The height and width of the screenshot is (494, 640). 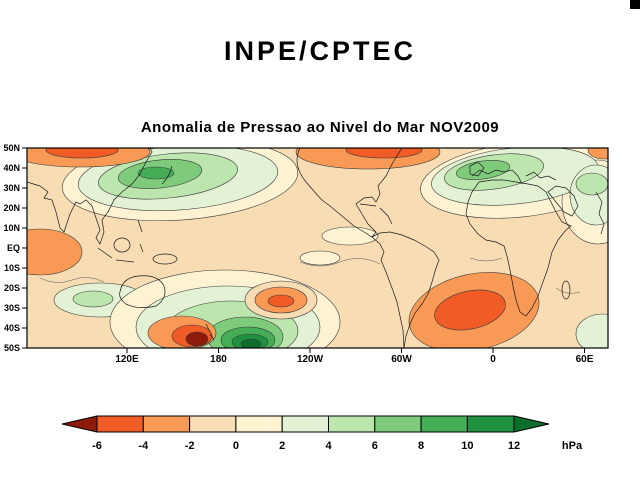 I want to click on sumatra-coast, so click(x=105, y=253).